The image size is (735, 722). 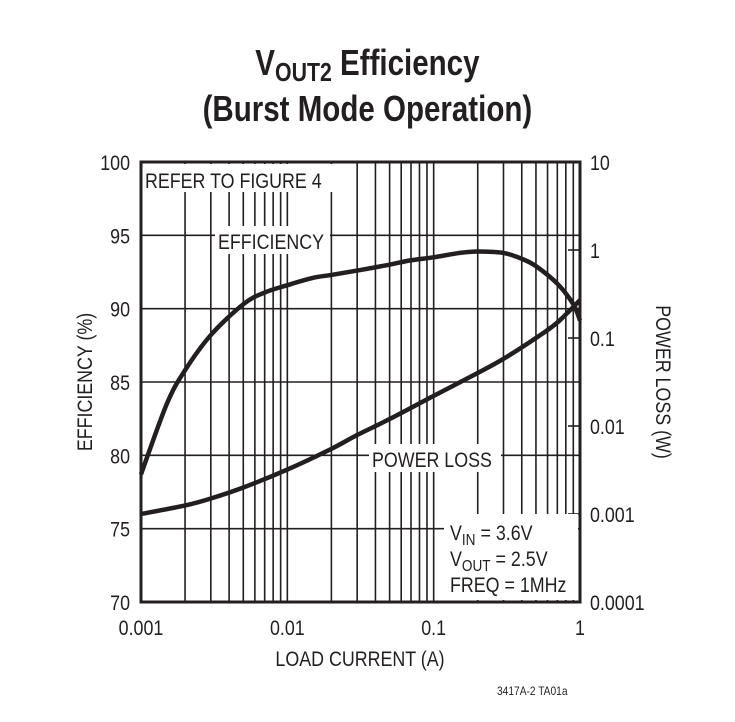 I want to click on annotation-power-loss: POWER LOSS, so click(x=432, y=461).